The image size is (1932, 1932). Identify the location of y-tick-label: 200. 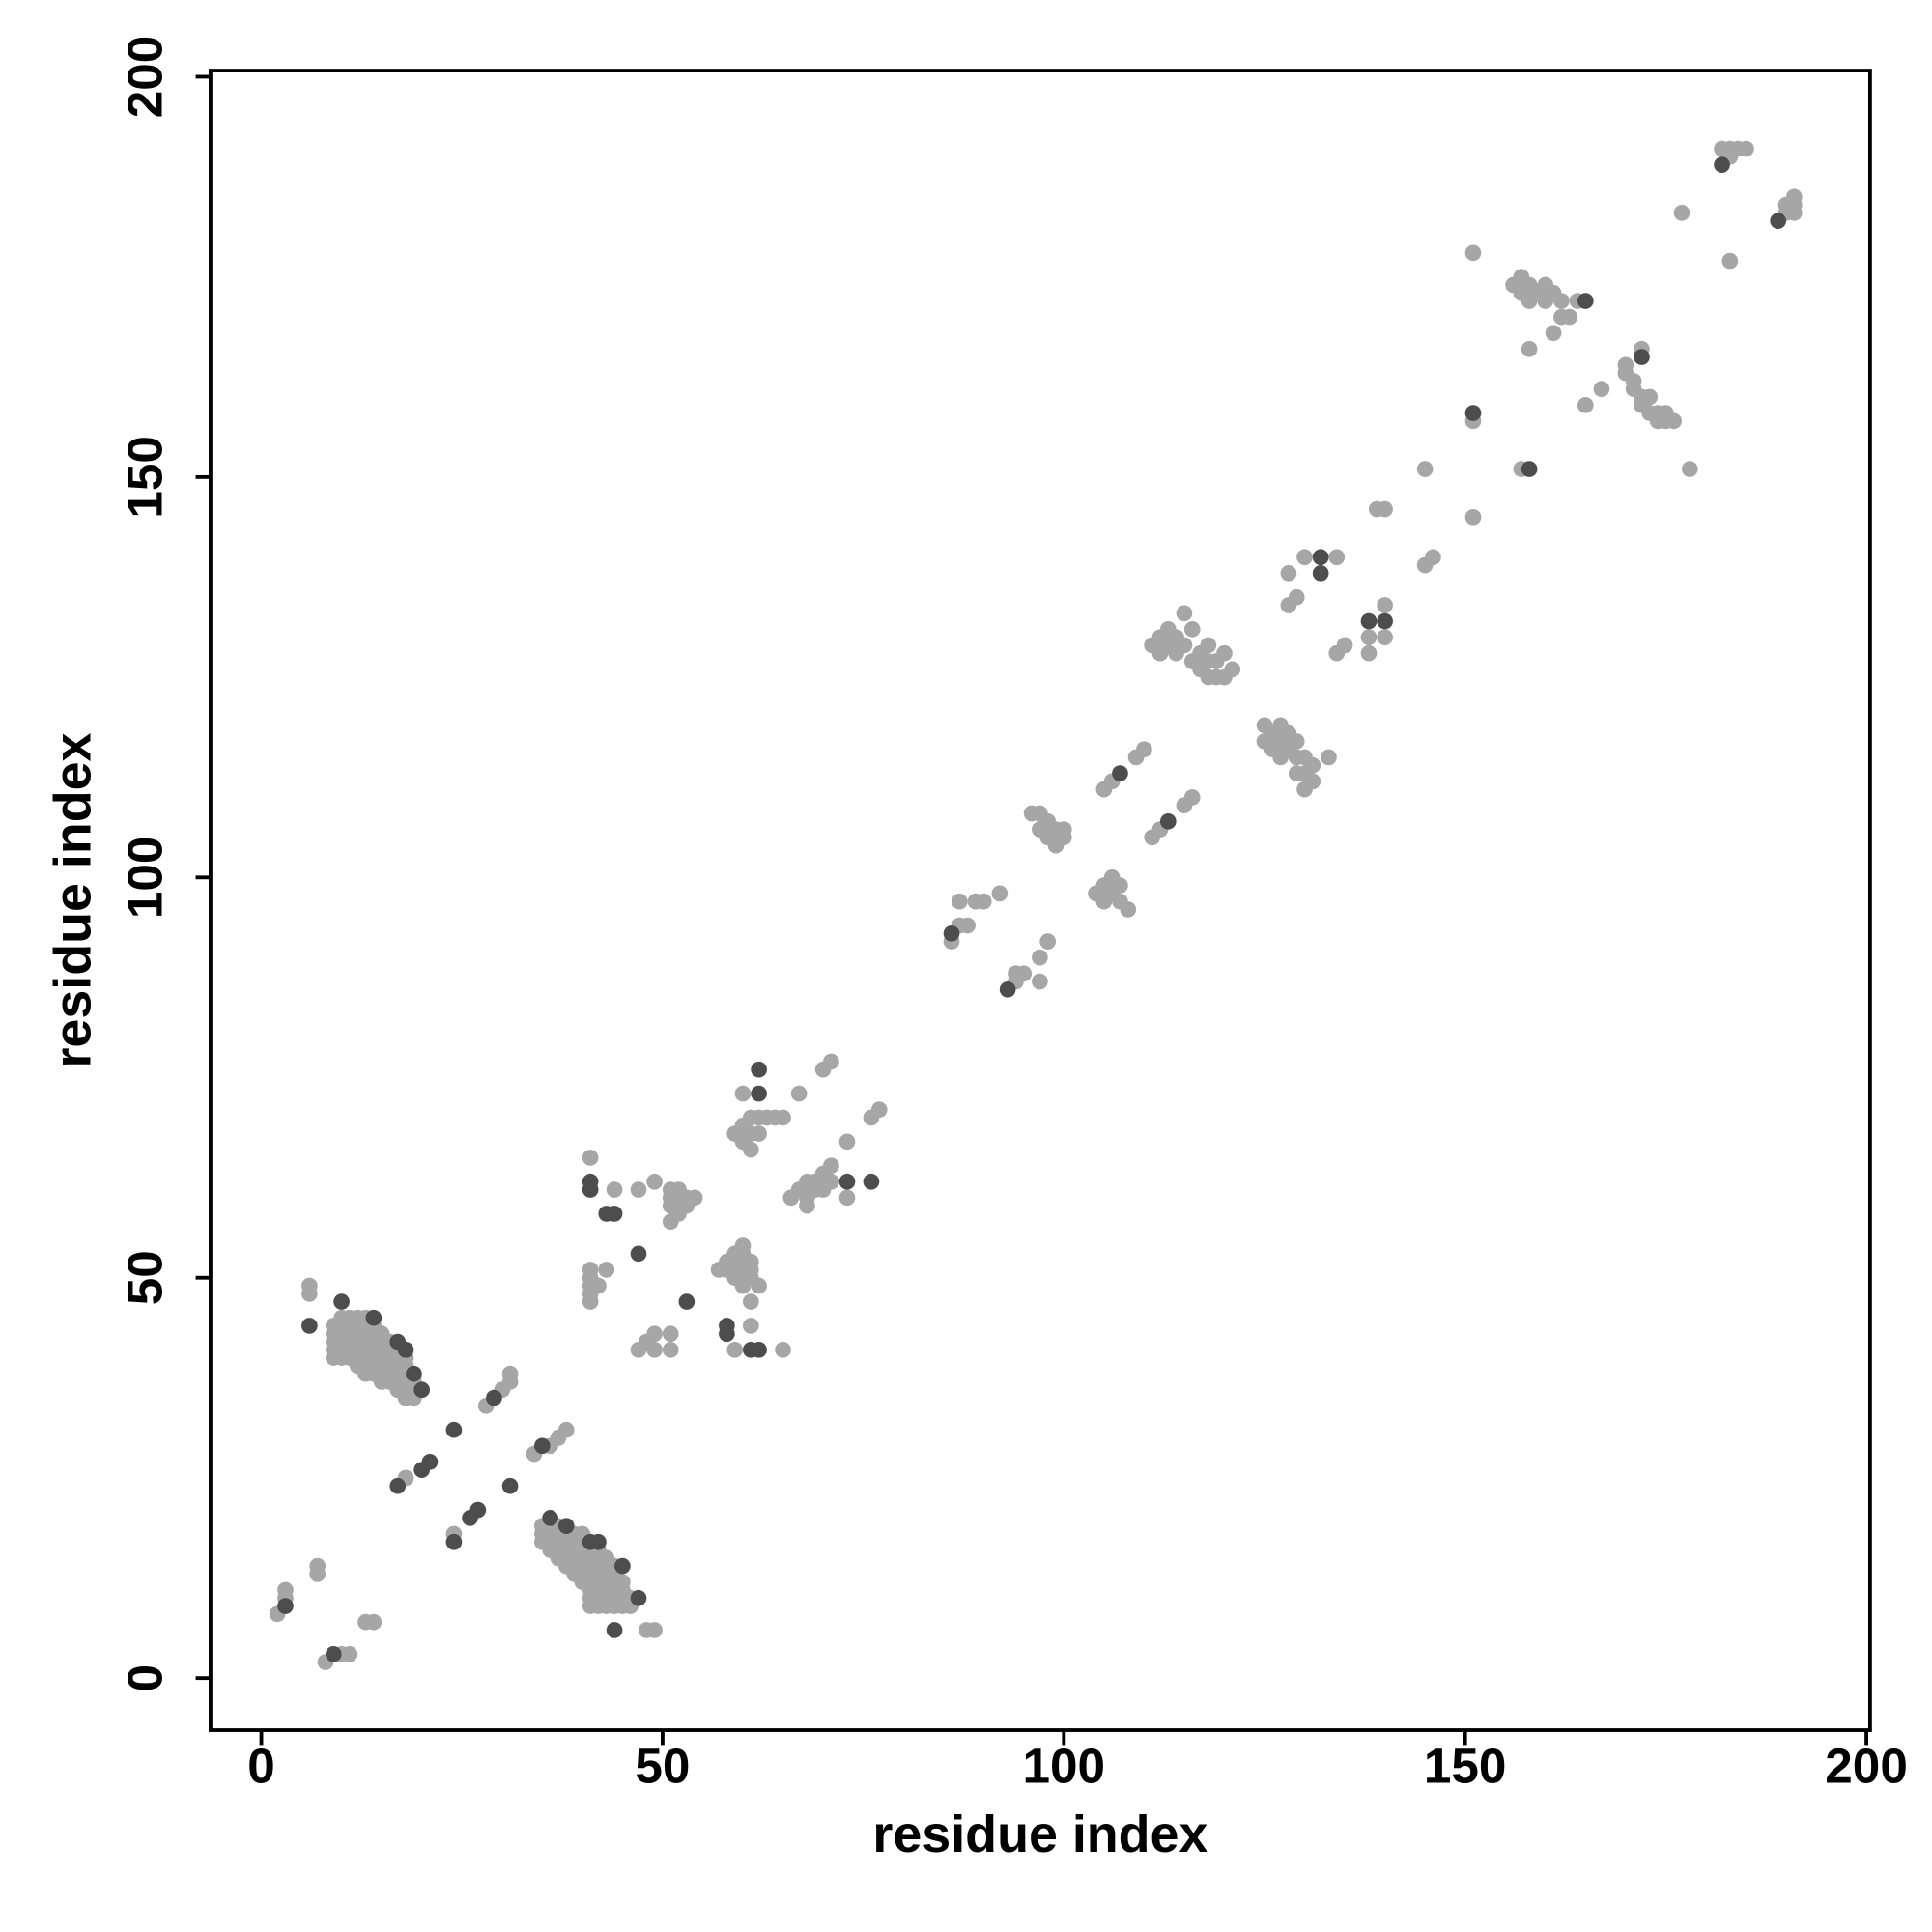
(144, 77).